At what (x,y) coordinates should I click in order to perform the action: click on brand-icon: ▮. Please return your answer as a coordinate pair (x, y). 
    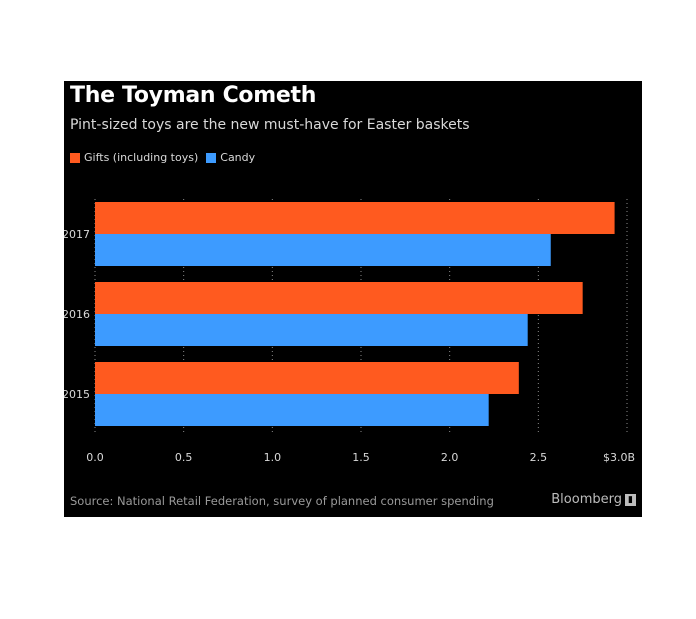
    Looking at the image, I should click on (630, 499).